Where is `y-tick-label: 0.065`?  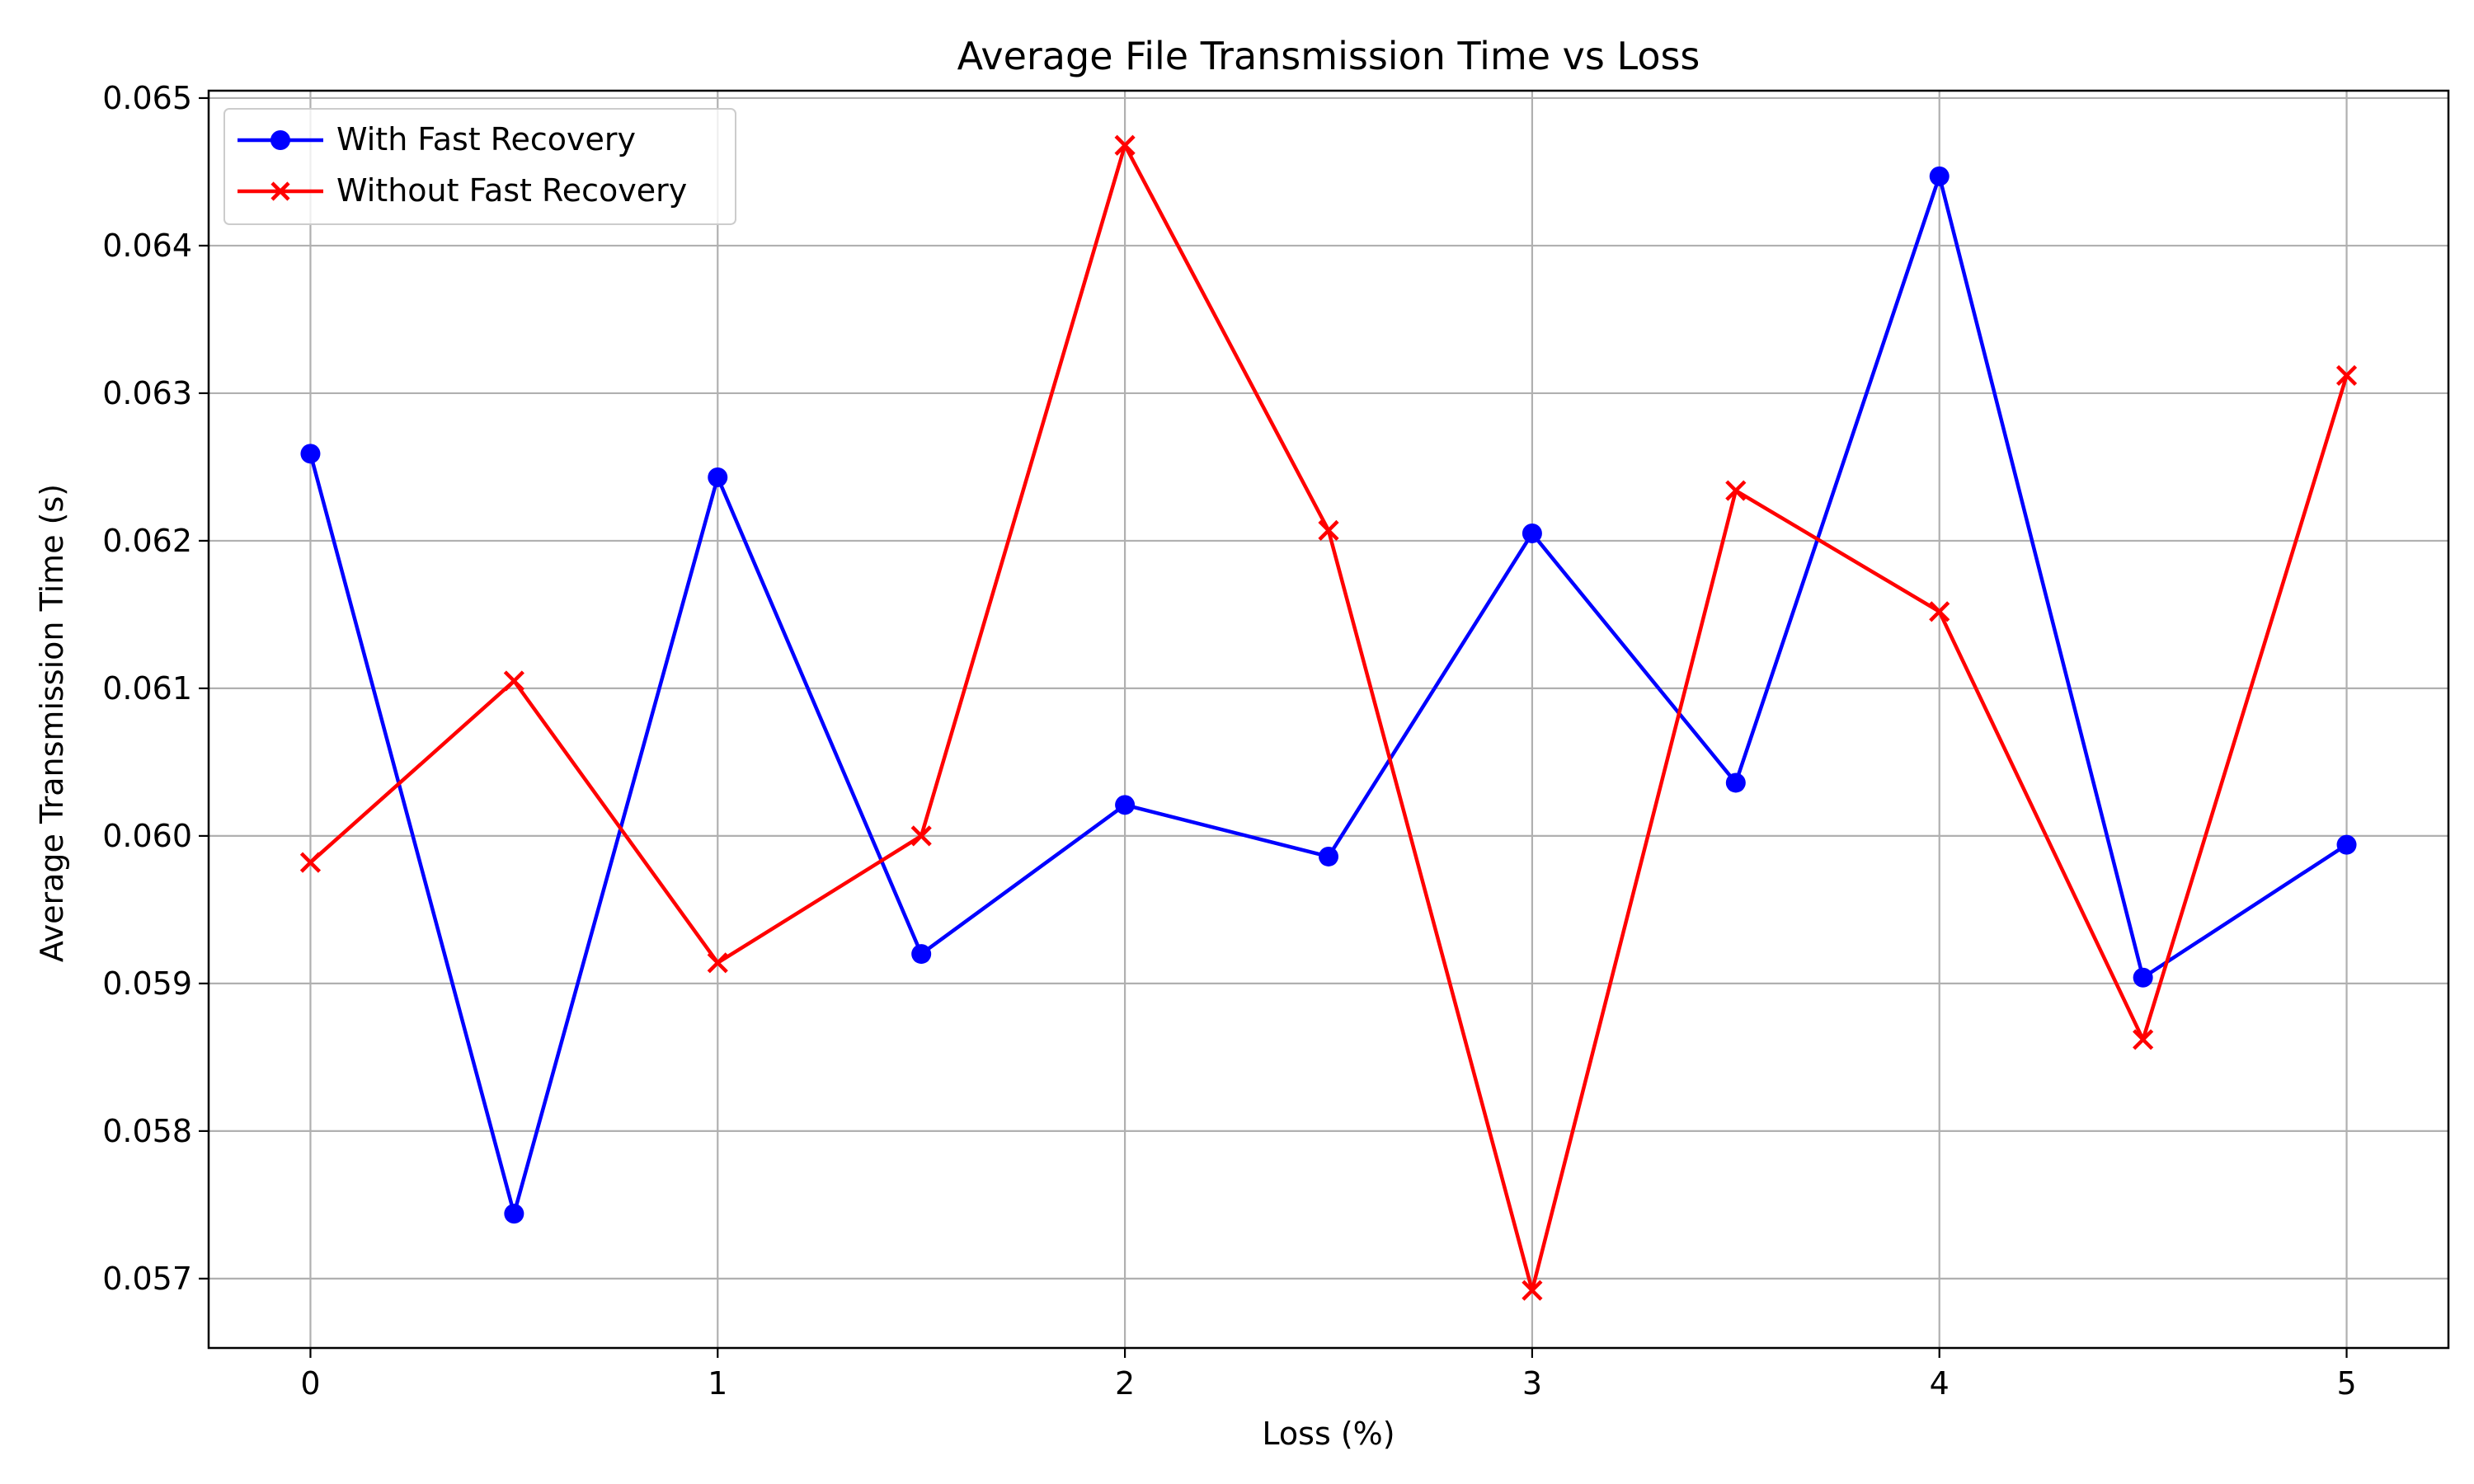 y-tick-label: 0.065 is located at coordinates (147, 98).